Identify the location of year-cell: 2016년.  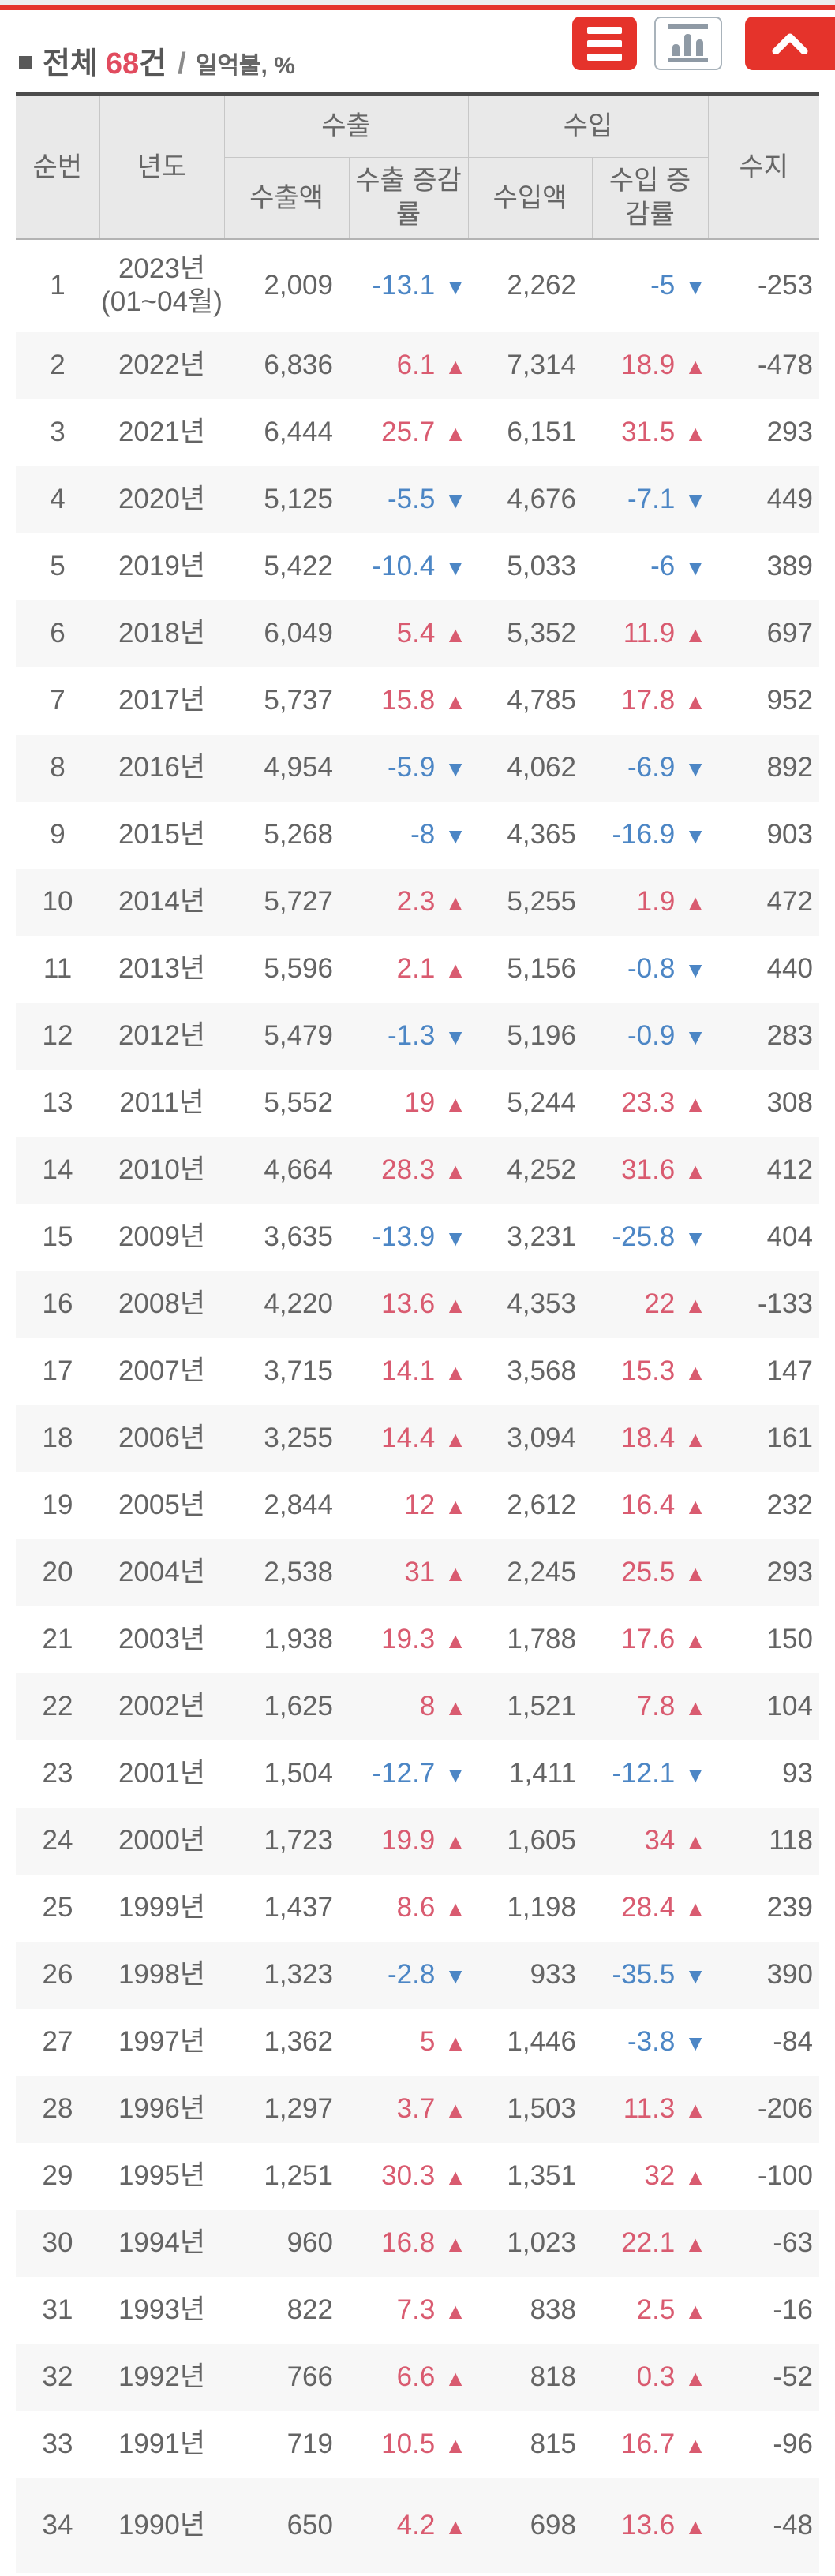
(162, 767).